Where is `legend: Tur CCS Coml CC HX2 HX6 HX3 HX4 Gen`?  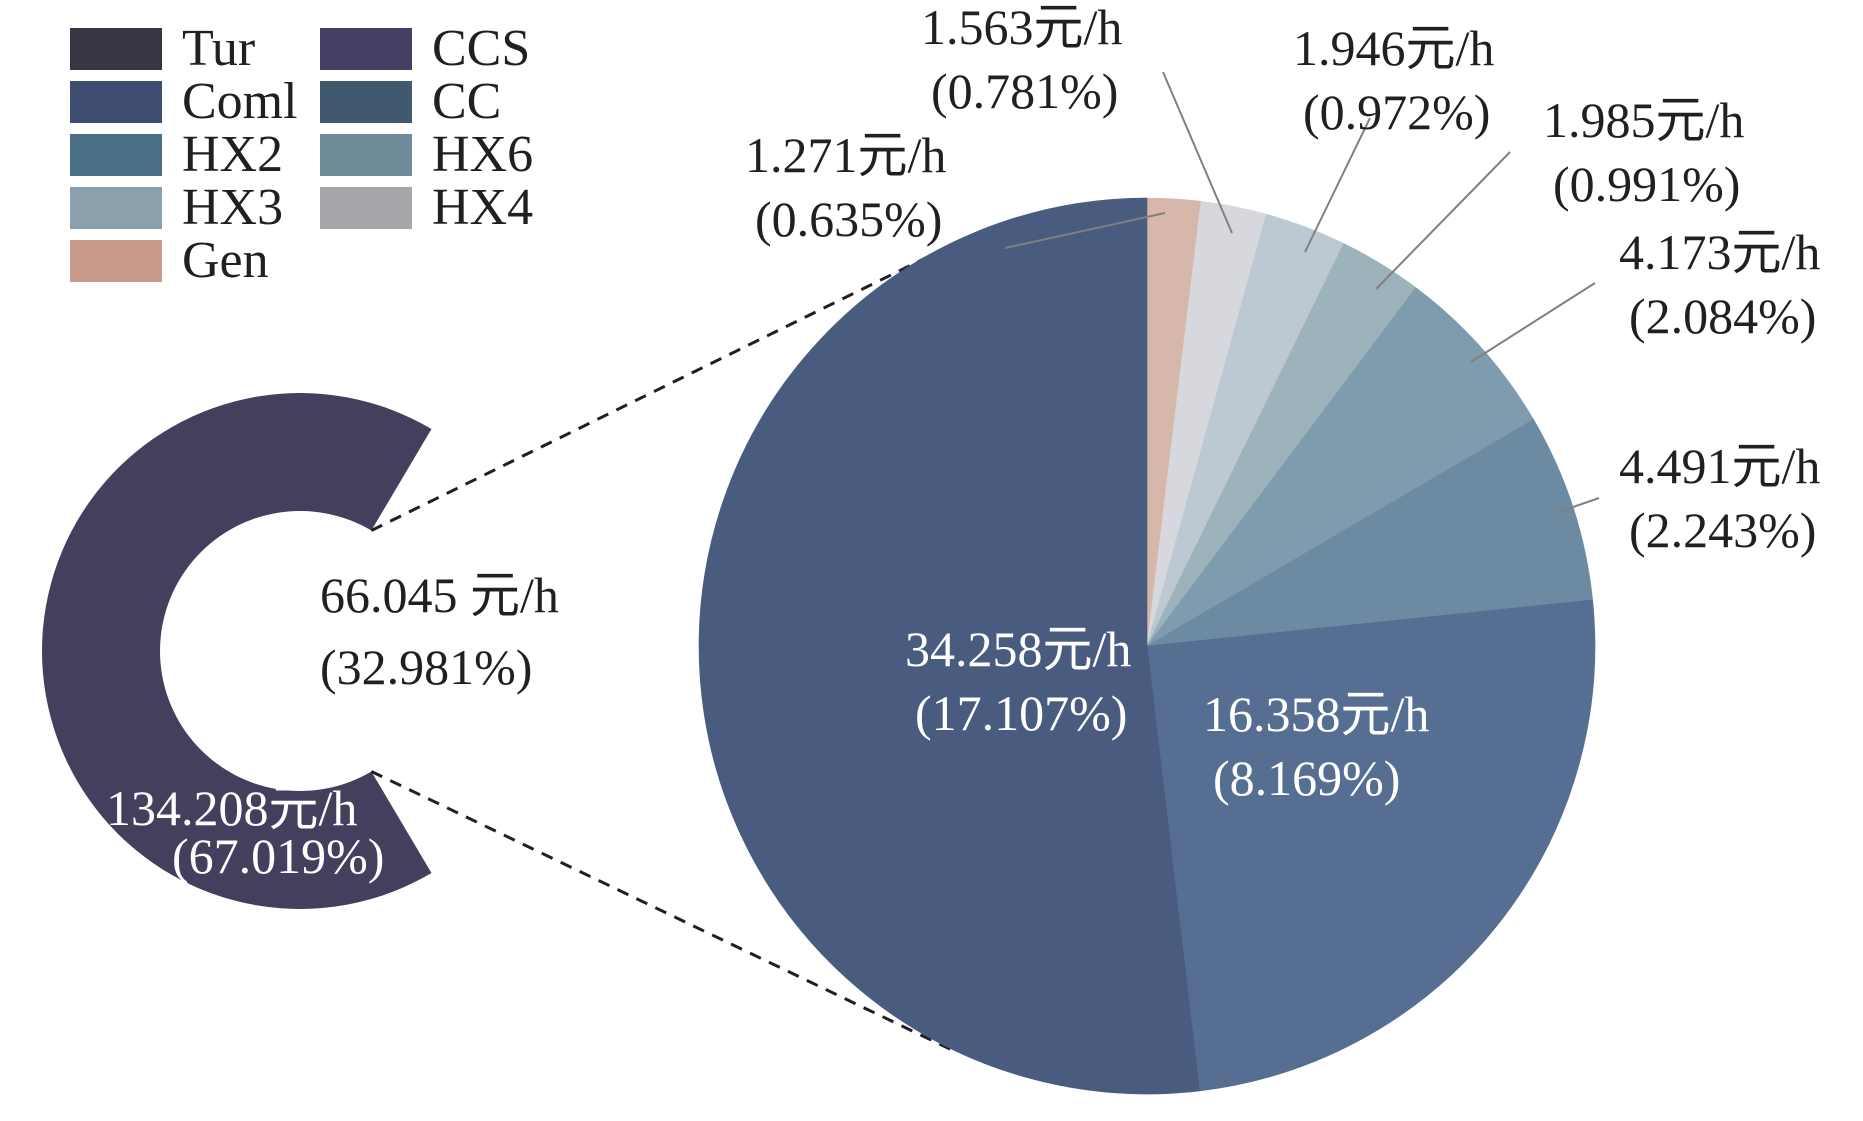 legend: Tur CCS Coml CC HX2 HX6 HX3 HX4 Gen is located at coordinates (301, 154).